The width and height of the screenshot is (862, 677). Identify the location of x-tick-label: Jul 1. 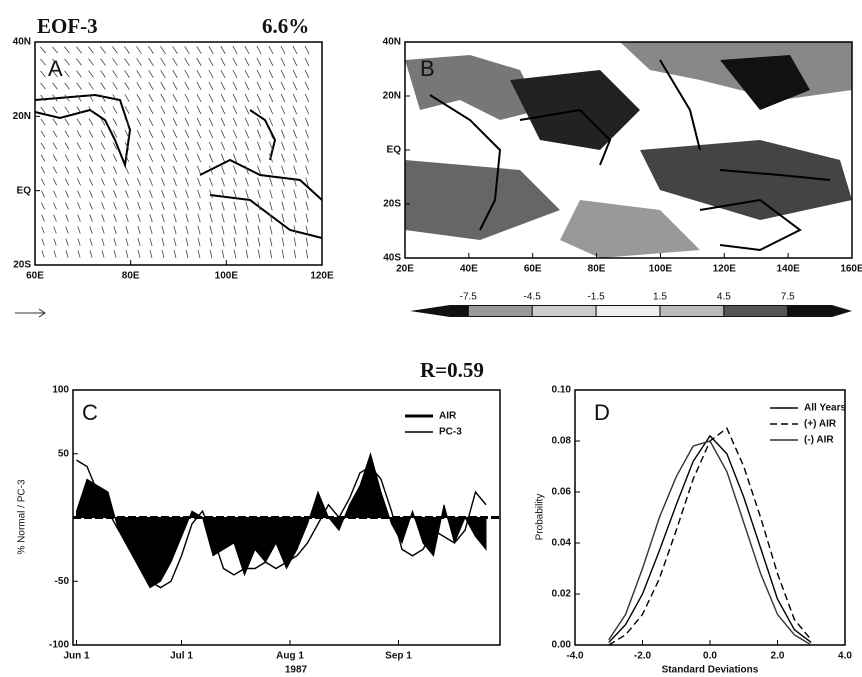
(181, 656).